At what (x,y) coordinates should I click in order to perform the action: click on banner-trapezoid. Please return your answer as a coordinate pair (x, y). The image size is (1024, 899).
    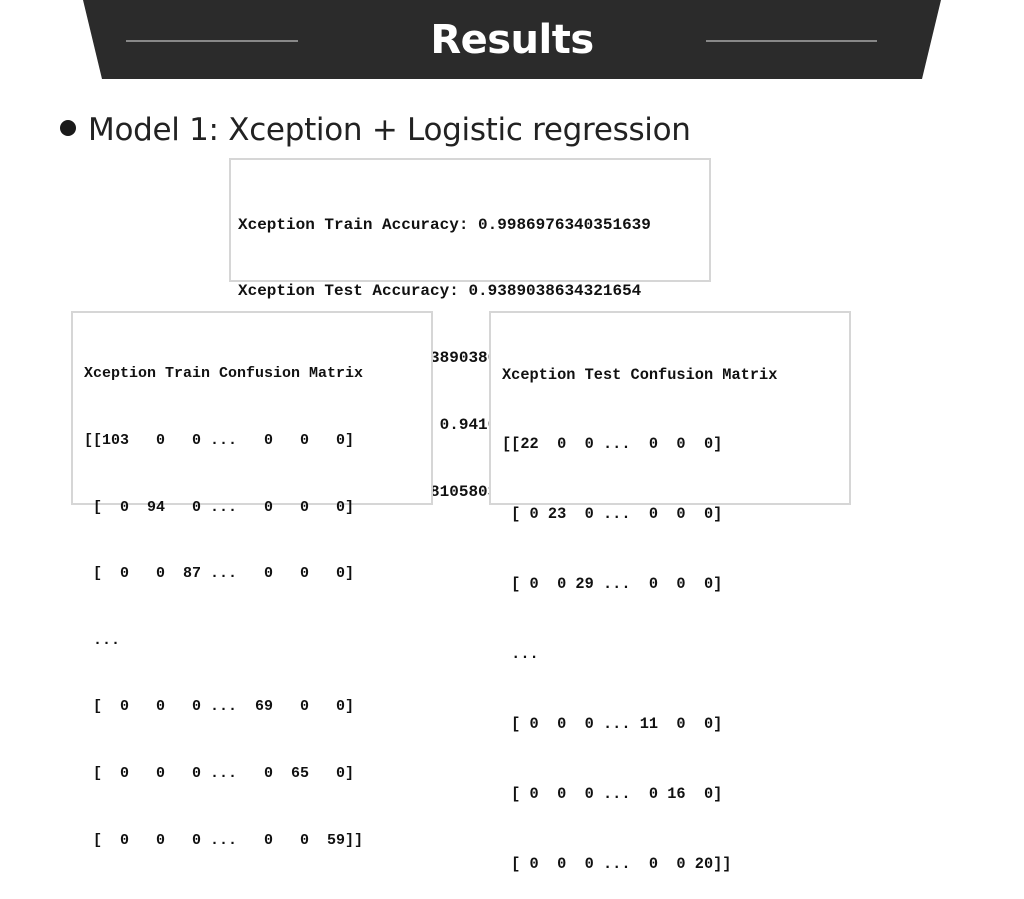
    Looking at the image, I should click on (512, 39).